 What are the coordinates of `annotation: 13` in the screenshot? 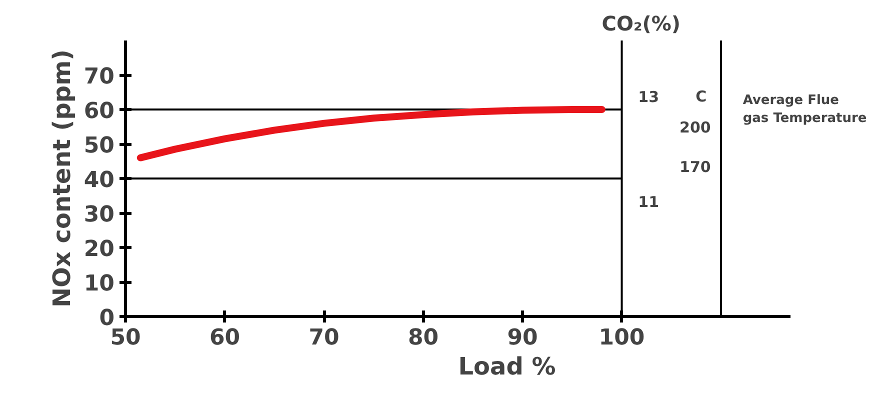 It's located at (649, 97).